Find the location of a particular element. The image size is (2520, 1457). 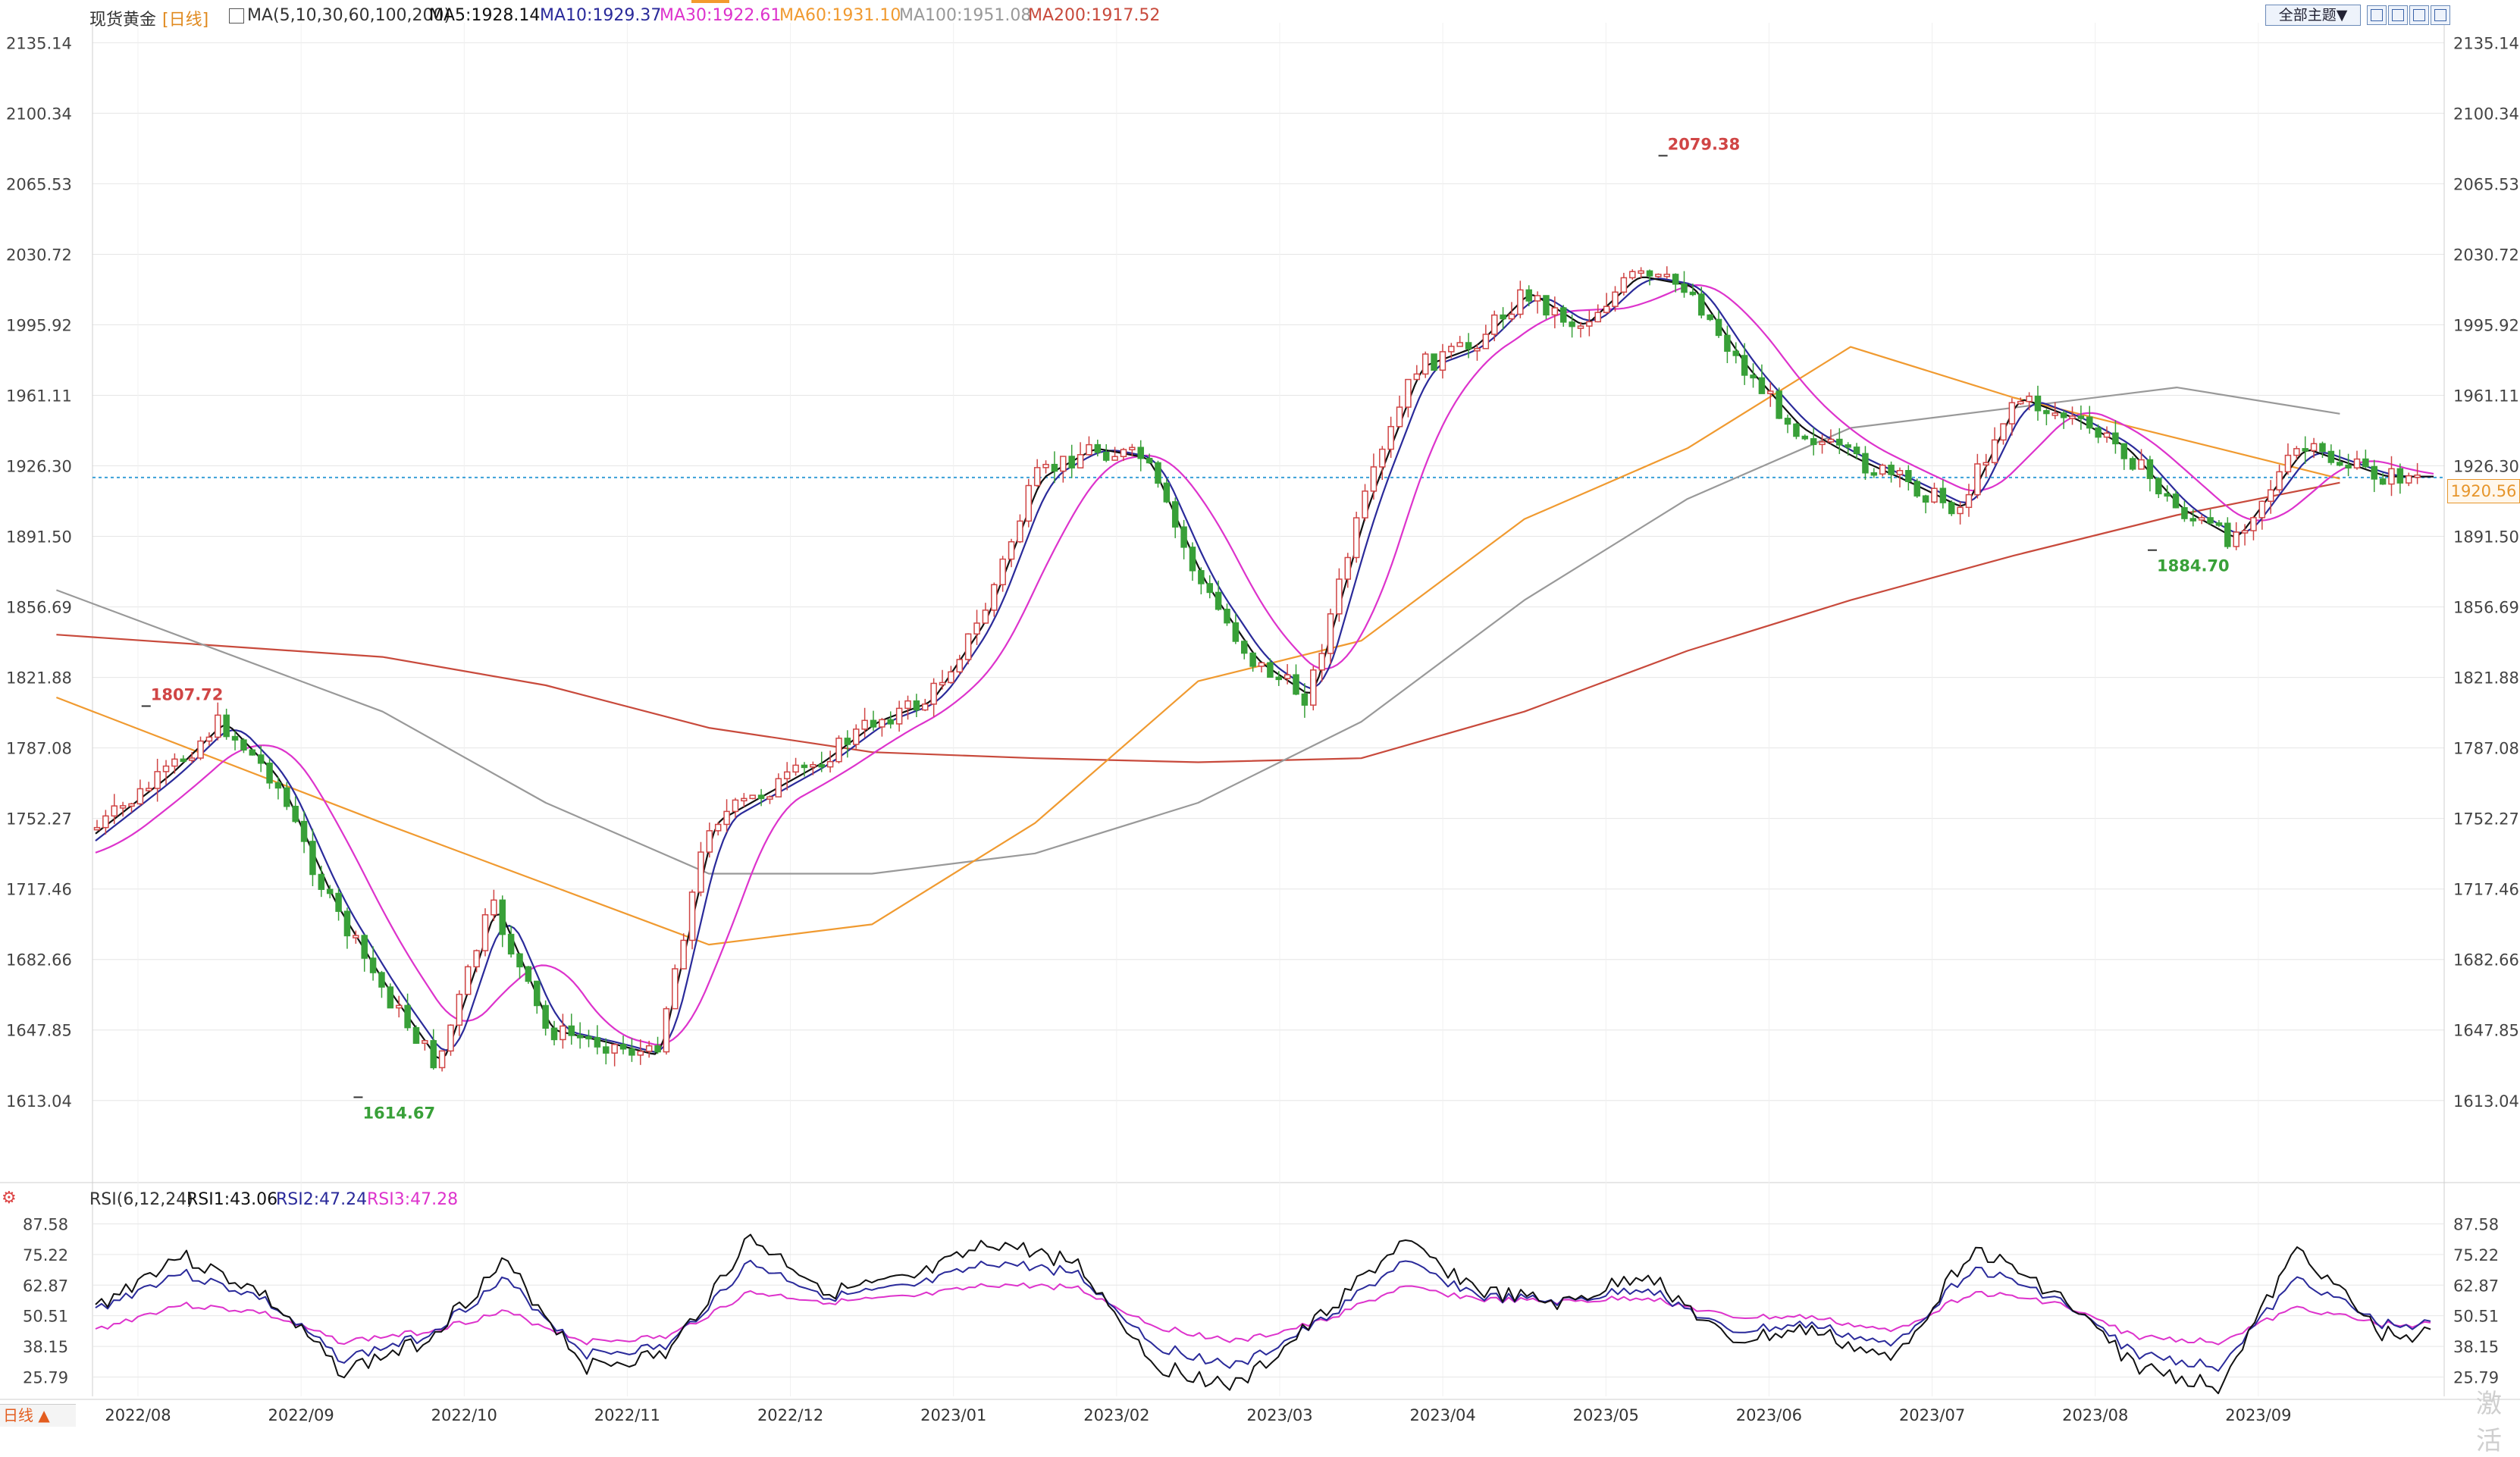

y-tick-label-left: 2065.53 is located at coordinates (39, 184).